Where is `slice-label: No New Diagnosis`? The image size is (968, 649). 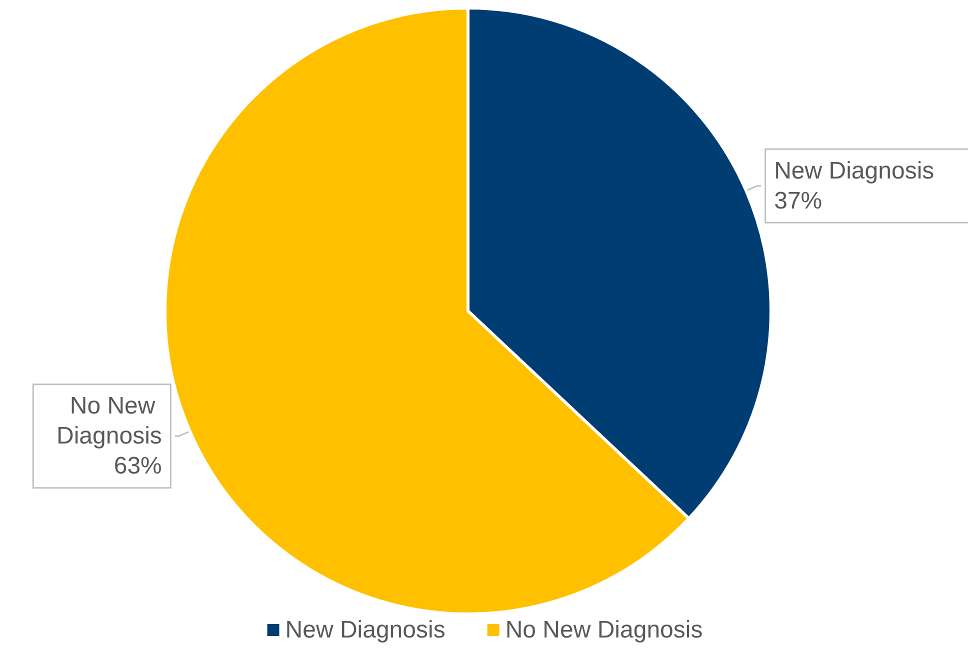
slice-label: No New Diagnosis is located at coordinates (109, 421).